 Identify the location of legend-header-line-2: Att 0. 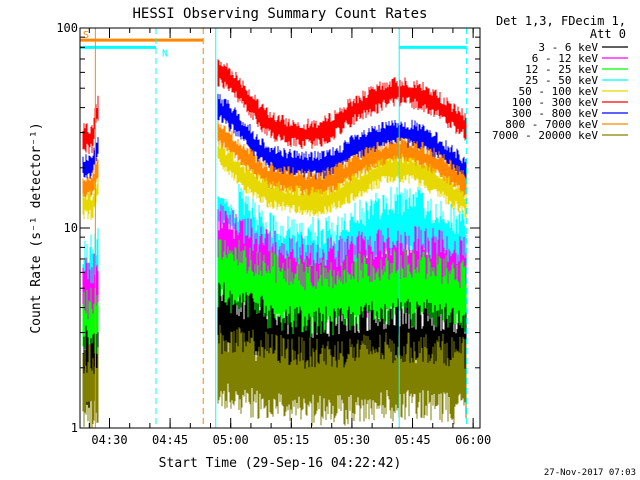
(608, 34).